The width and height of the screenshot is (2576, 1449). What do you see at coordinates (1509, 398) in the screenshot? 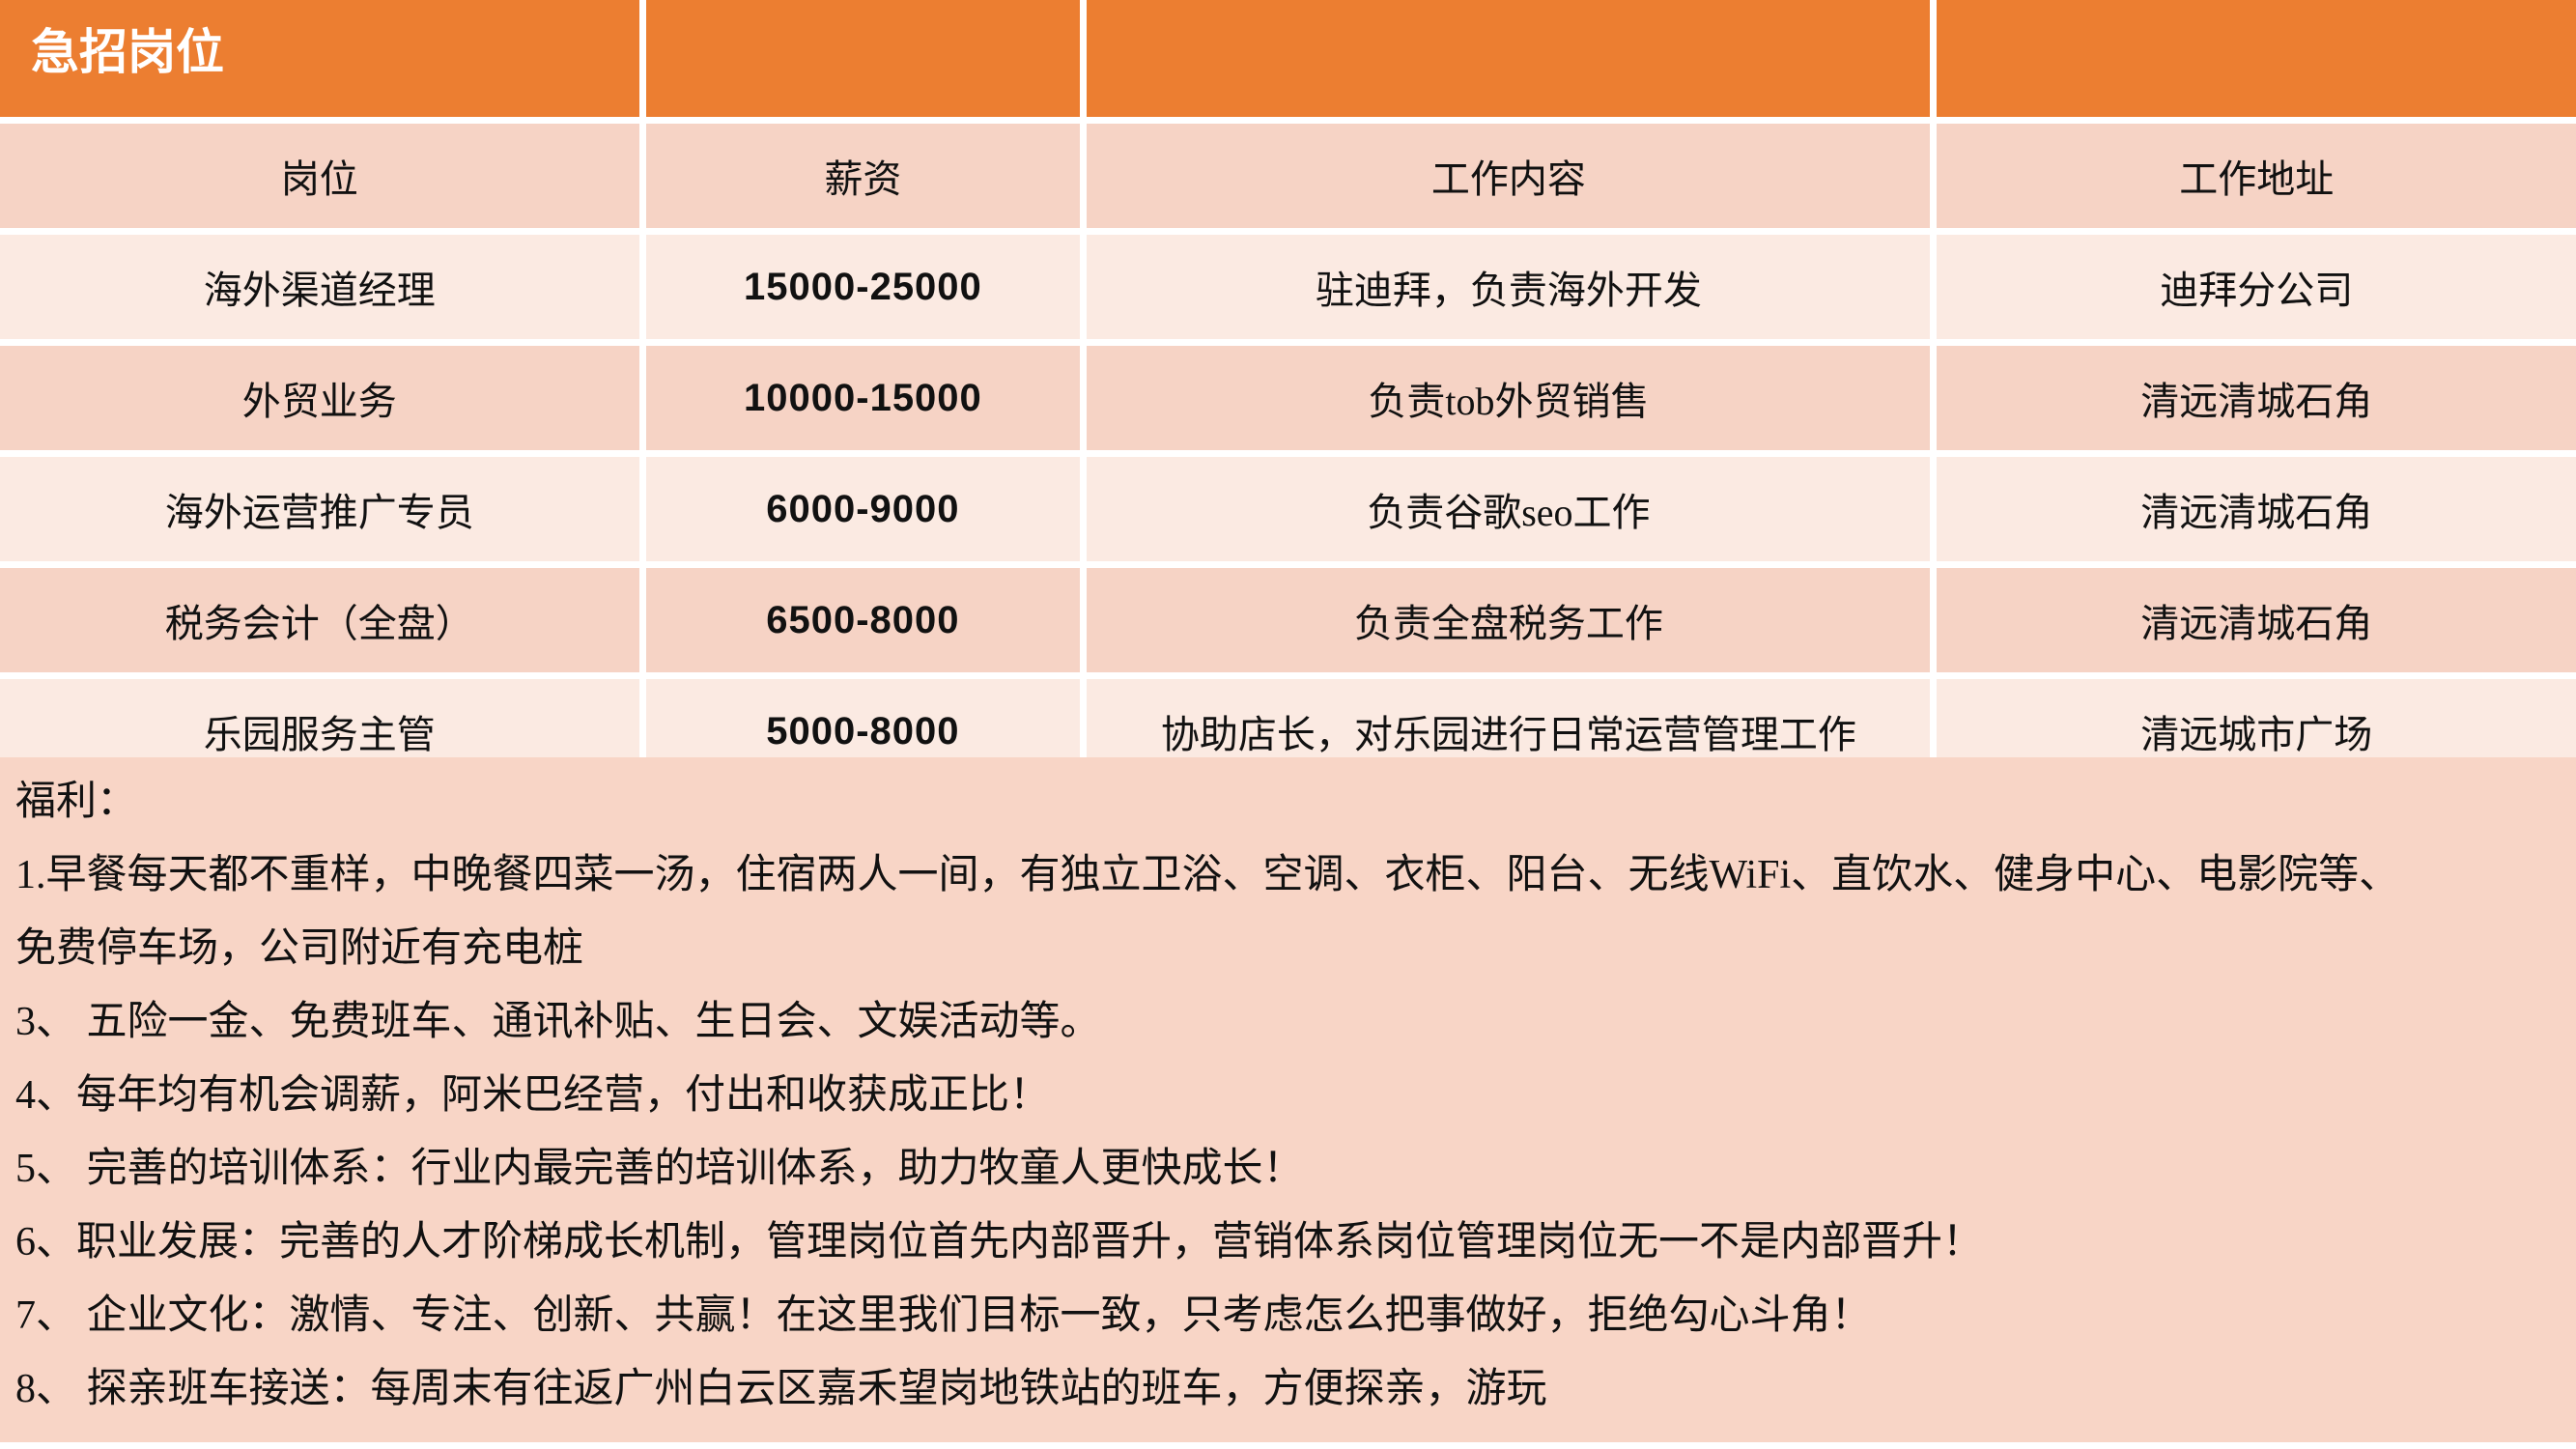
I see `cell-content: 负责tob外贸销售` at bounding box center [1509, 398].